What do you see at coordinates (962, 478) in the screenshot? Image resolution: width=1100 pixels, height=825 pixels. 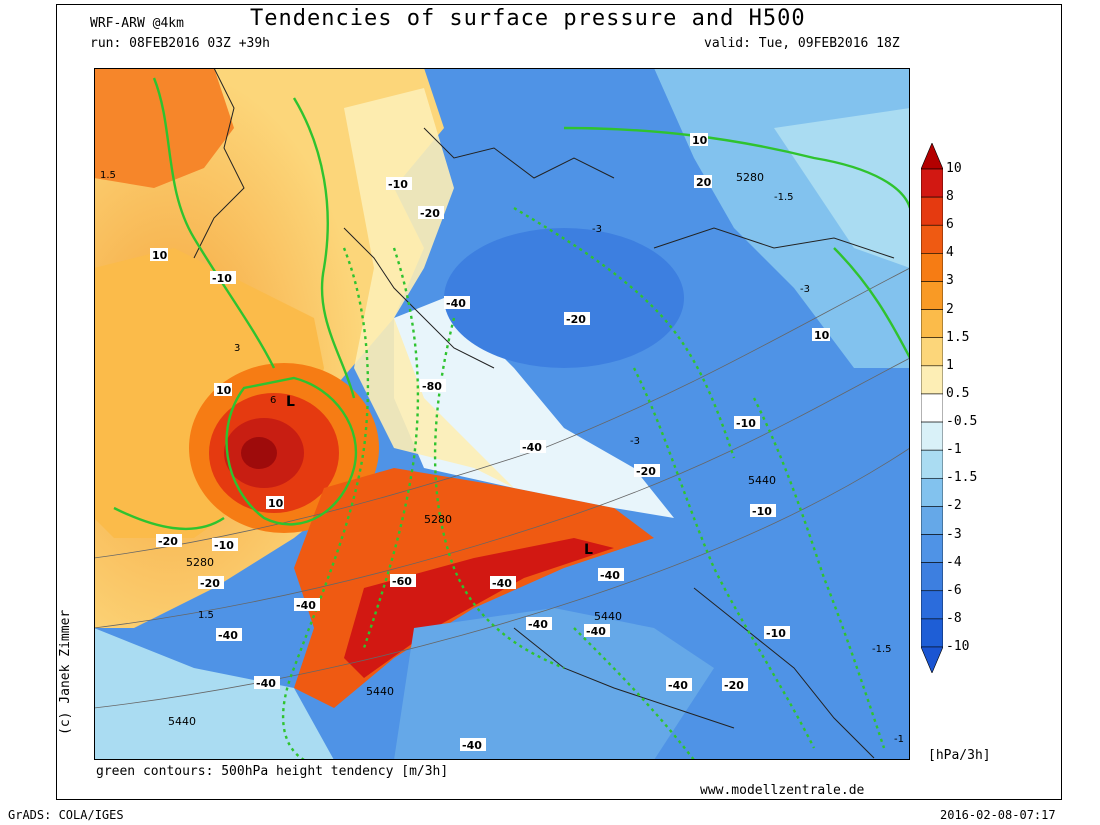 I see `legend-tick-label: -1.5` at bounding box center [962, 478].